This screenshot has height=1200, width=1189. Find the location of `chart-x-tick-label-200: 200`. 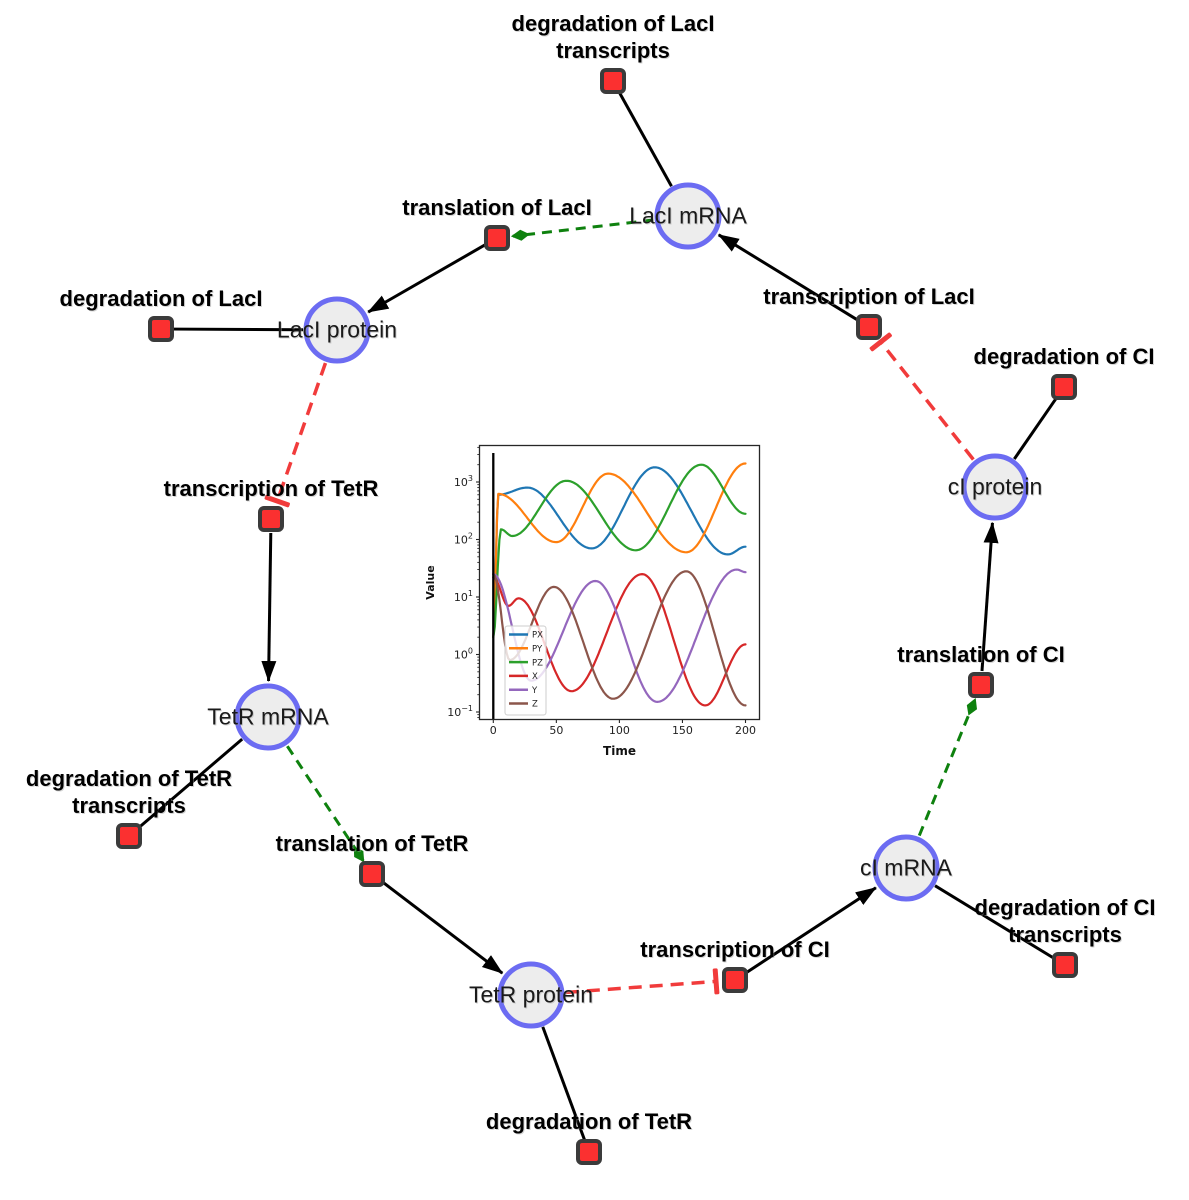

chart-x-tick-label-200: 200 is located at coordinates (745, 730).